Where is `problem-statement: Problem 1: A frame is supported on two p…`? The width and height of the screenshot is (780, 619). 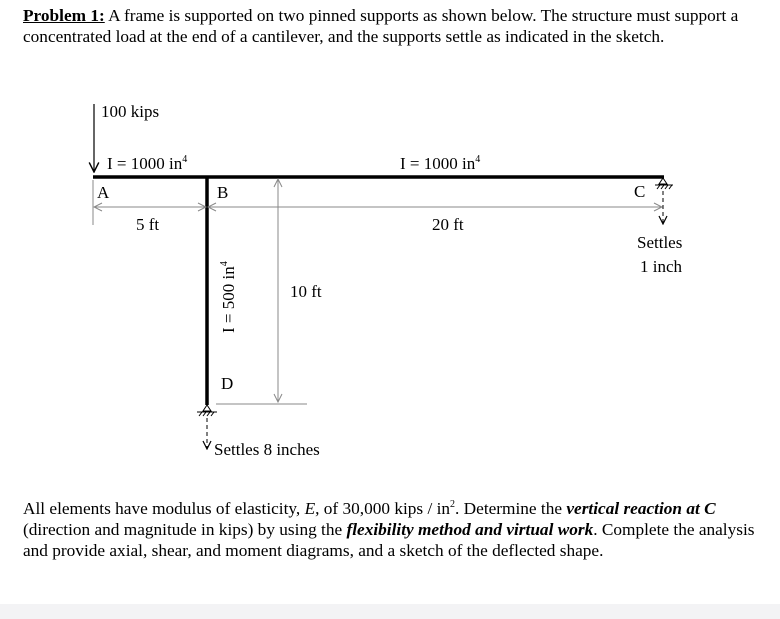 problem-statement: Problem 1: A frame is supported on two p… is located at coordinates (395, 26).